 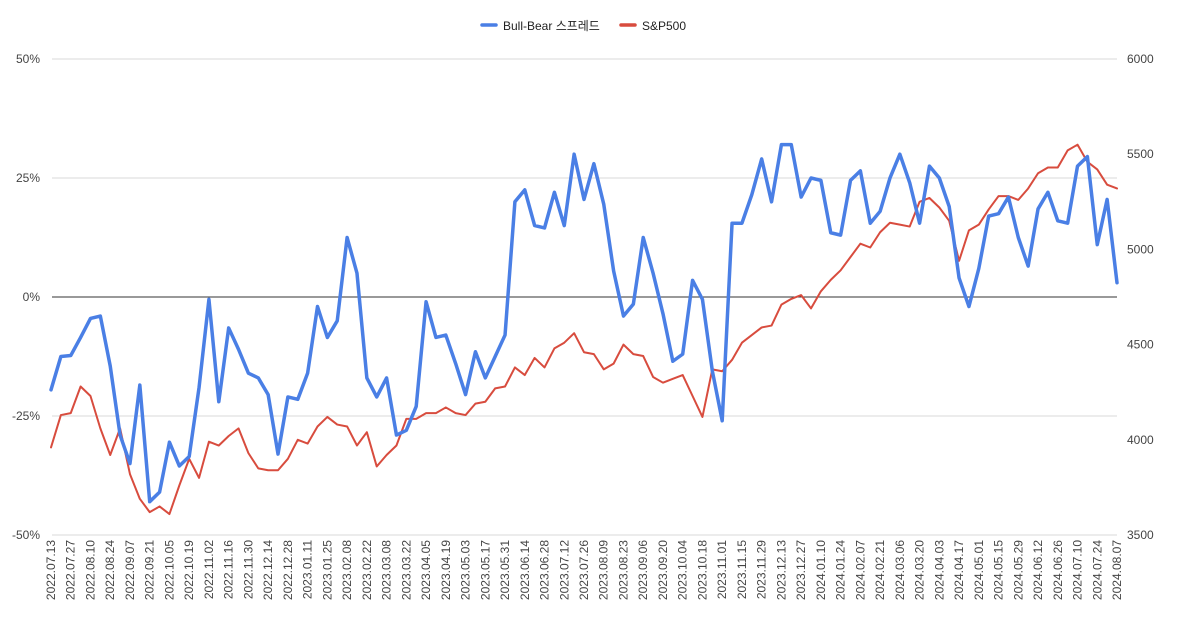 What do you see at coordinates (860, 570) in the screenshot?
I see `x-tick-label: 2024.02.07` at bounding box center [860, 570].